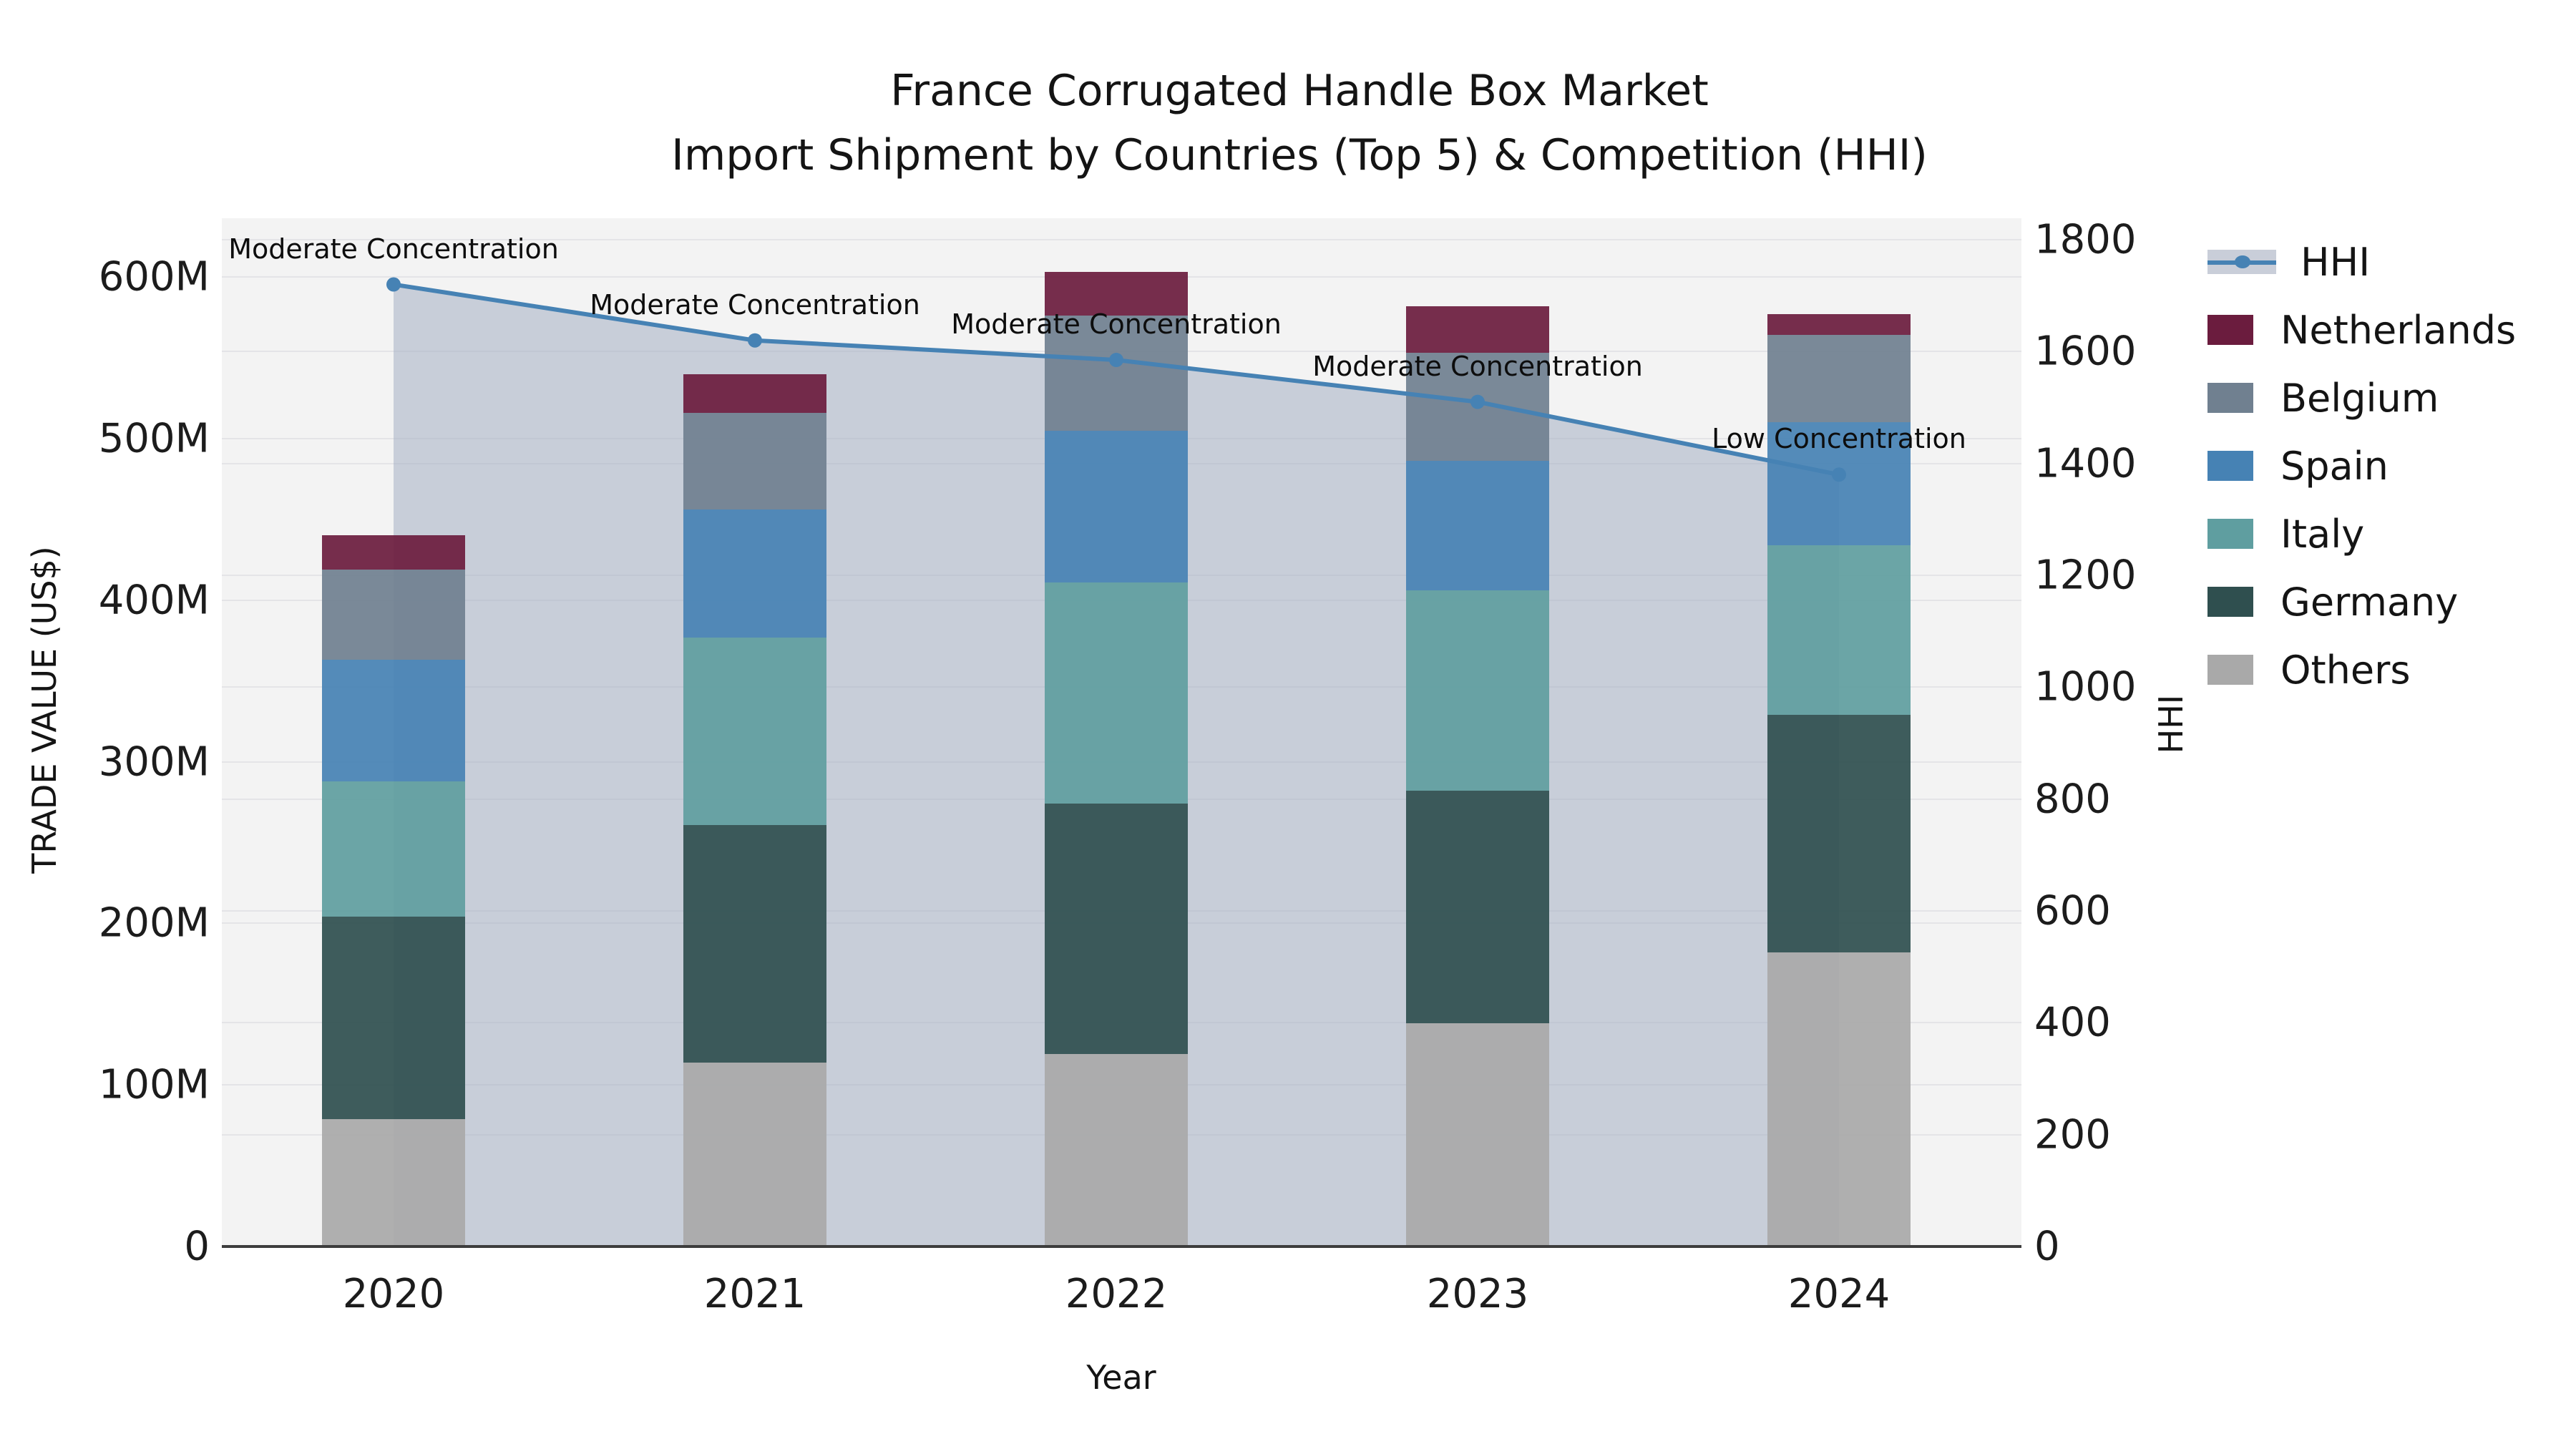 The height and width of the screenshot is (1449, 2576). I want to click on bar-2020-germany, so click(393, 1018).